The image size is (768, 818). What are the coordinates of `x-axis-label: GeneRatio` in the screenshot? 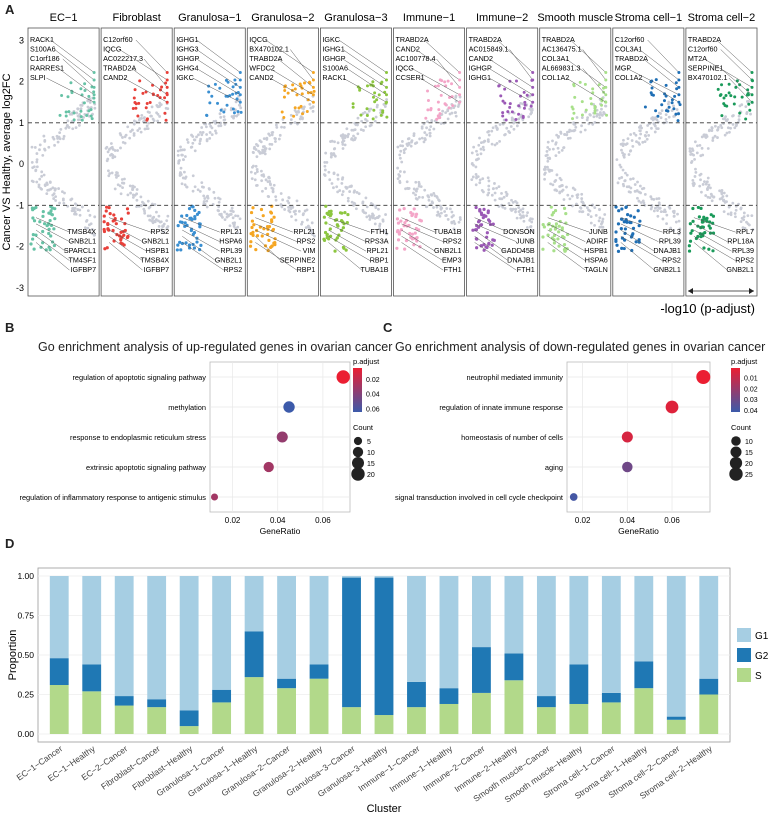 It's located at (280, 531).